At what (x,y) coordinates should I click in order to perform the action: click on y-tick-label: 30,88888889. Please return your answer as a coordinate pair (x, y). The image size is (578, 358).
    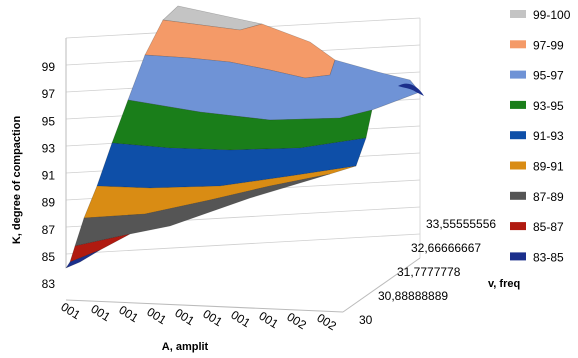
    Looking at the image, I should click on (413, 296).